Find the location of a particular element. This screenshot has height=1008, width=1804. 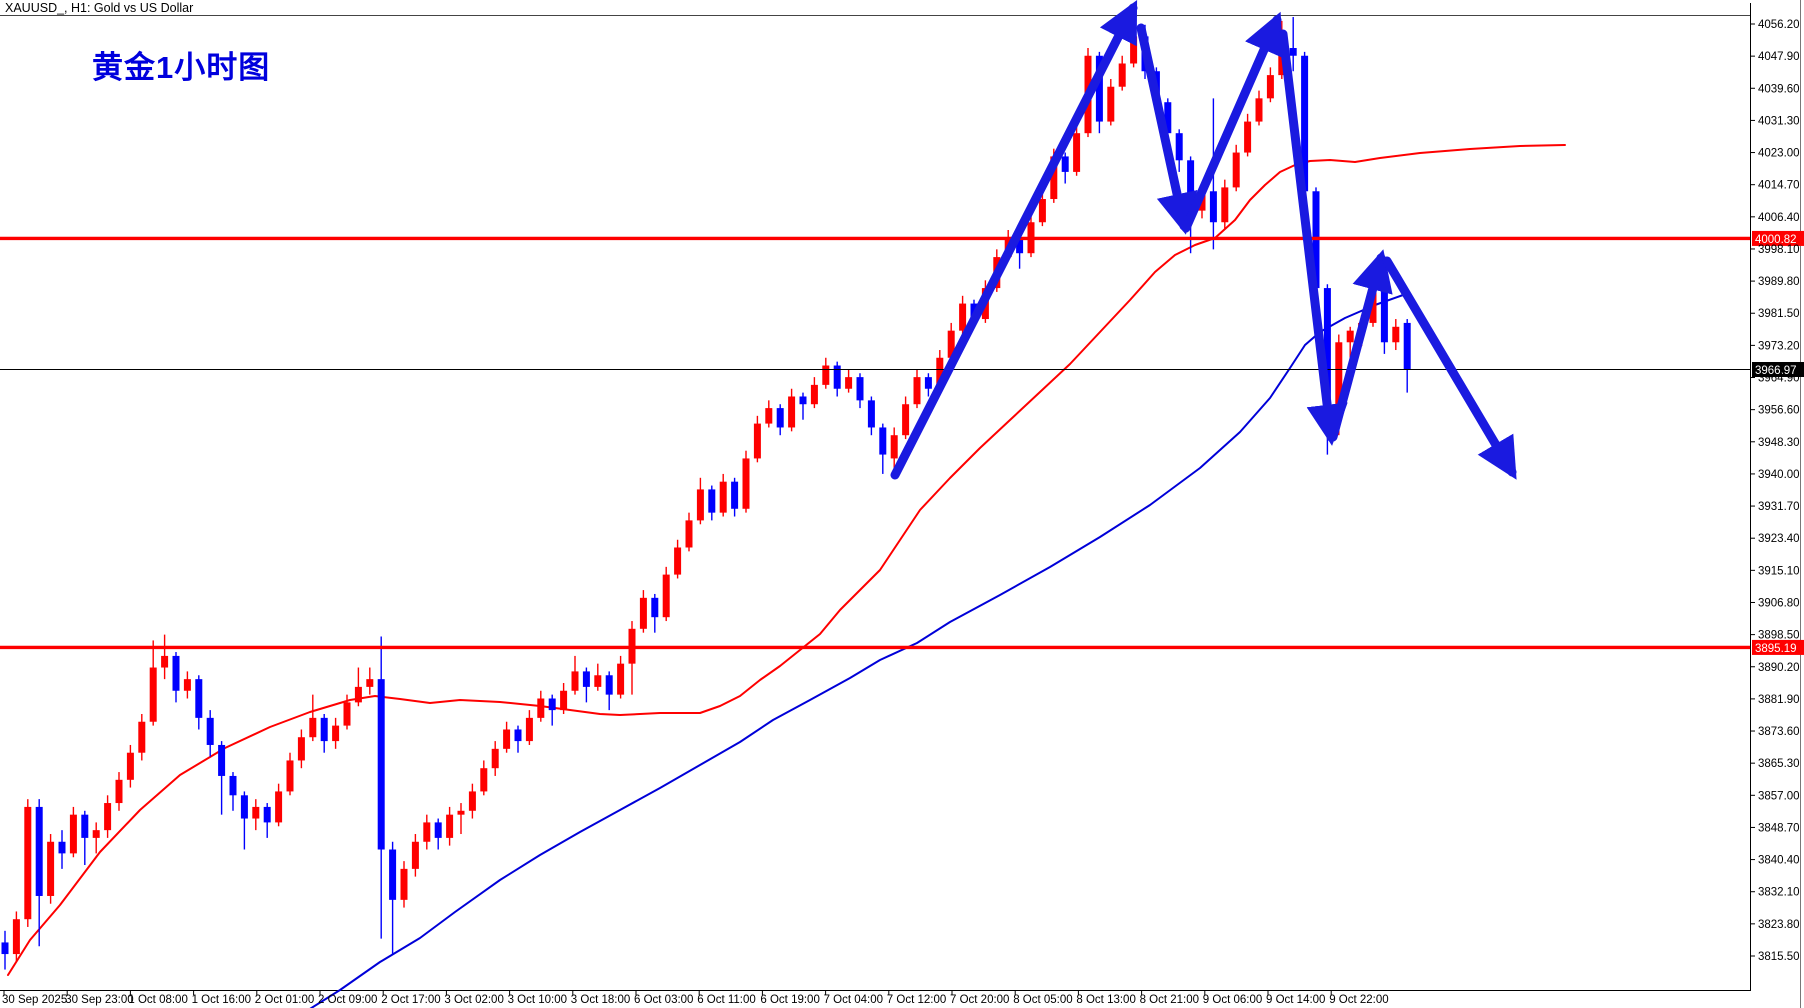

price-axis-label: 4014.70 is located at coordinates (1779, 186).